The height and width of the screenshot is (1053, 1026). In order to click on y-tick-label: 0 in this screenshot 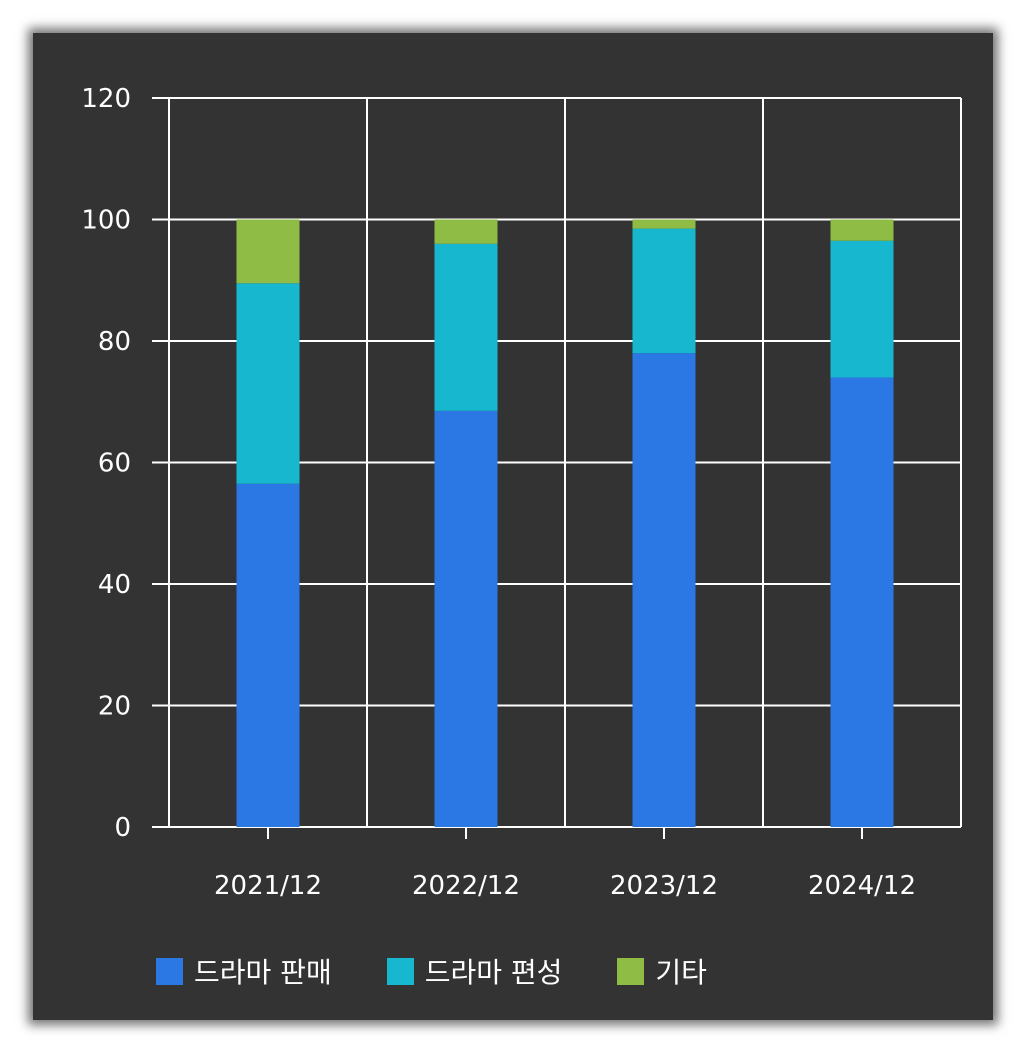, I will do `click(122, 828)`.